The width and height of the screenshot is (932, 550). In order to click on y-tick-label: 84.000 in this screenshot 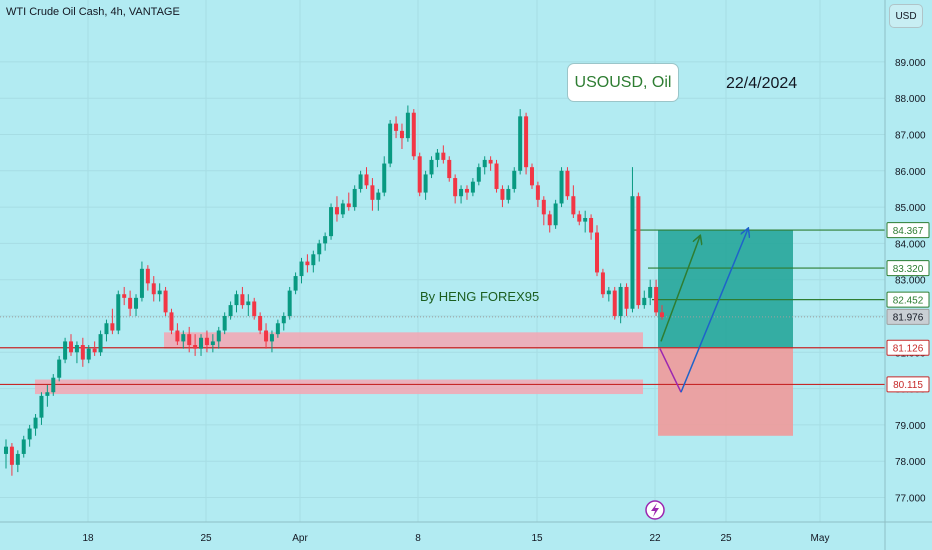, I will do `click(910, 244)`.